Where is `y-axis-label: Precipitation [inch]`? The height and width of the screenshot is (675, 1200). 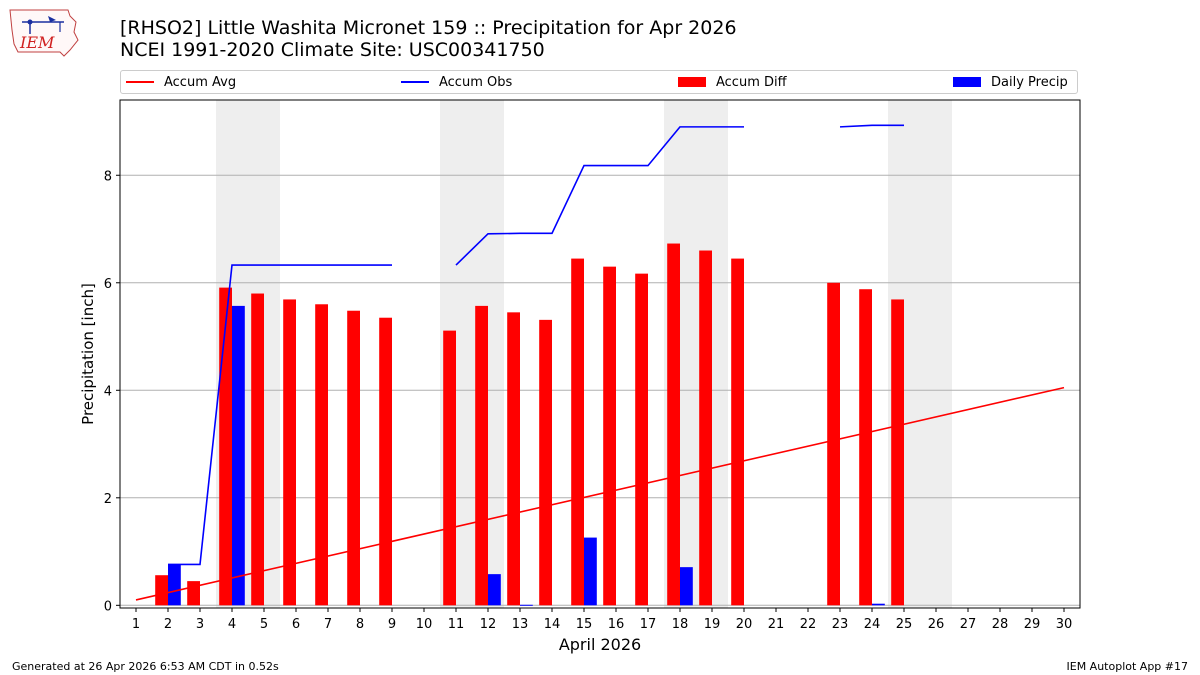 y-axis-label: Precipitation [inch] is located at coordinates (88, 354).